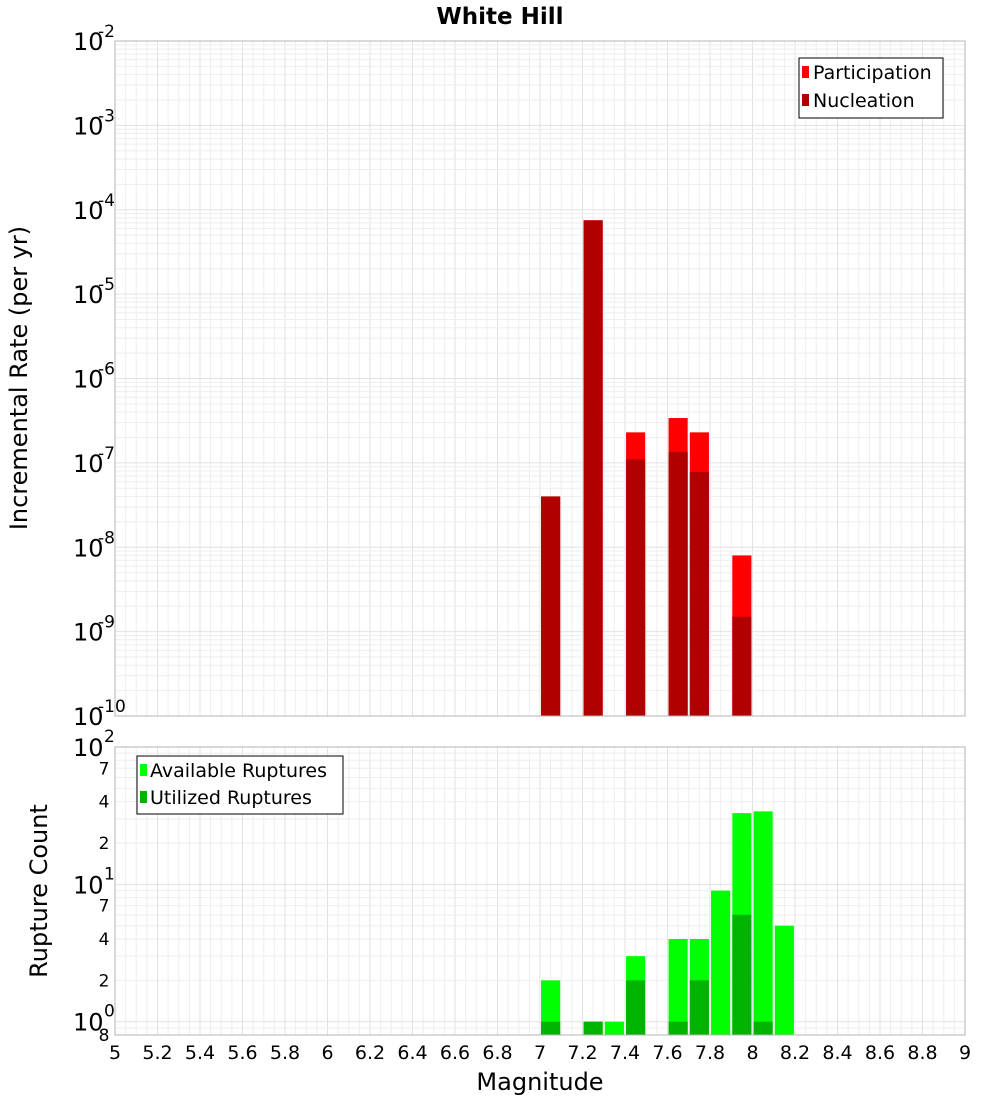  Describe the element at coordinates (106, 285) in the screenshot. I see `y-tick-label-exponent: -5` at that location.